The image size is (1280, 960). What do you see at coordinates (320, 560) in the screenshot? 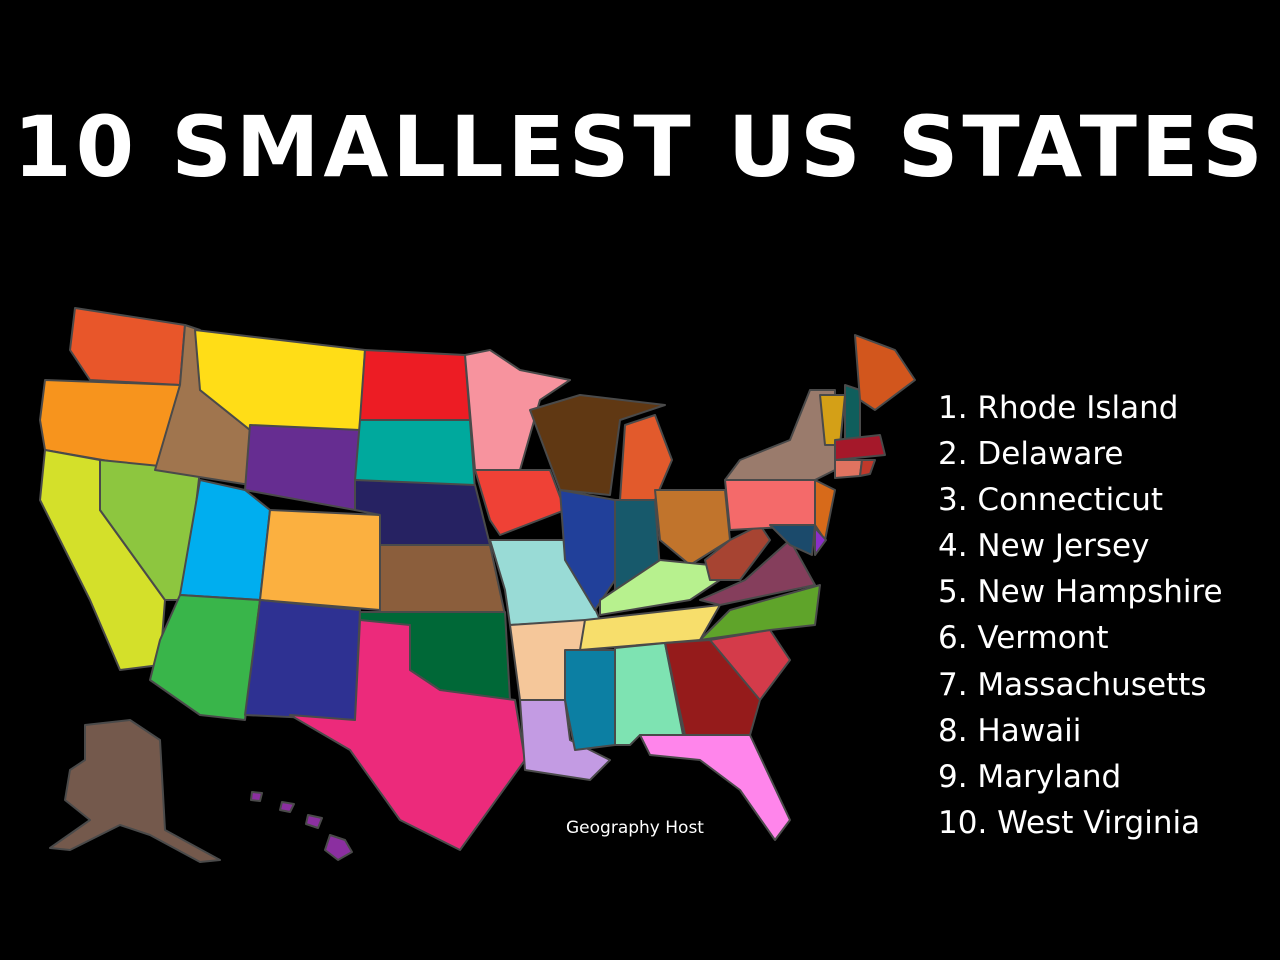
I see `state-colorado` at bounding box center [320, 560].